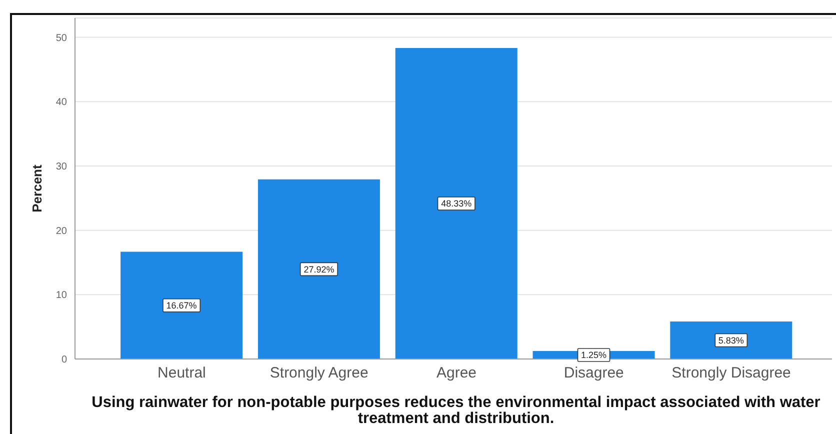  What do you see at coordinates (594, 373) in the screenshot?
I see `x-tick-label: Disagree` at bounding box center [594, 373].